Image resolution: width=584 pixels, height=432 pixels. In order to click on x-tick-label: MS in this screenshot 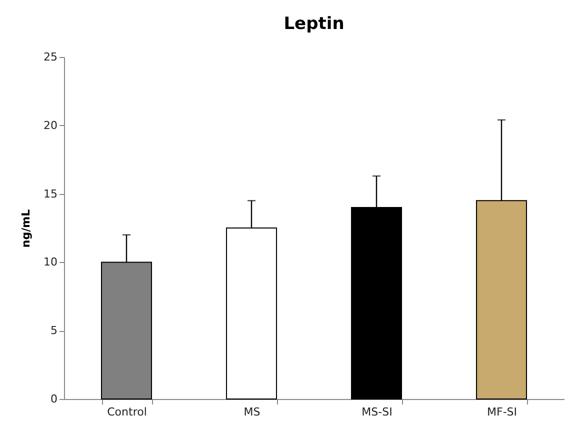, I will do `click(252, 412)`.